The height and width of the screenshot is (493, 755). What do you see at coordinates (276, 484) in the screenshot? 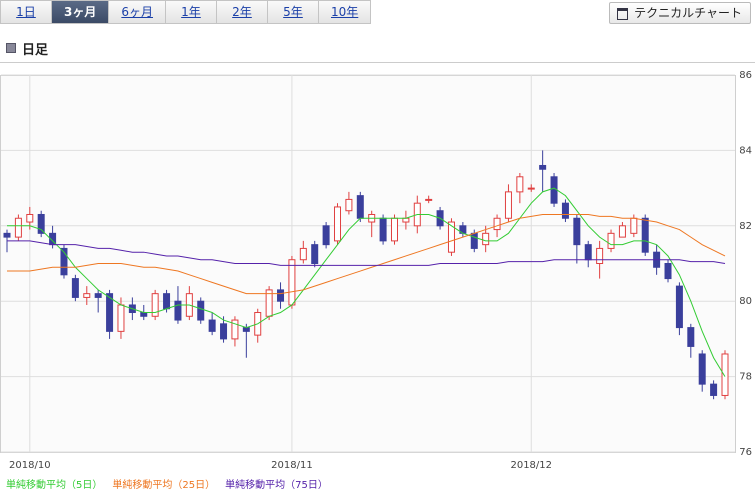
I see `legend-label: 単純移動平均（75日）` at bounding box center [276, 484].